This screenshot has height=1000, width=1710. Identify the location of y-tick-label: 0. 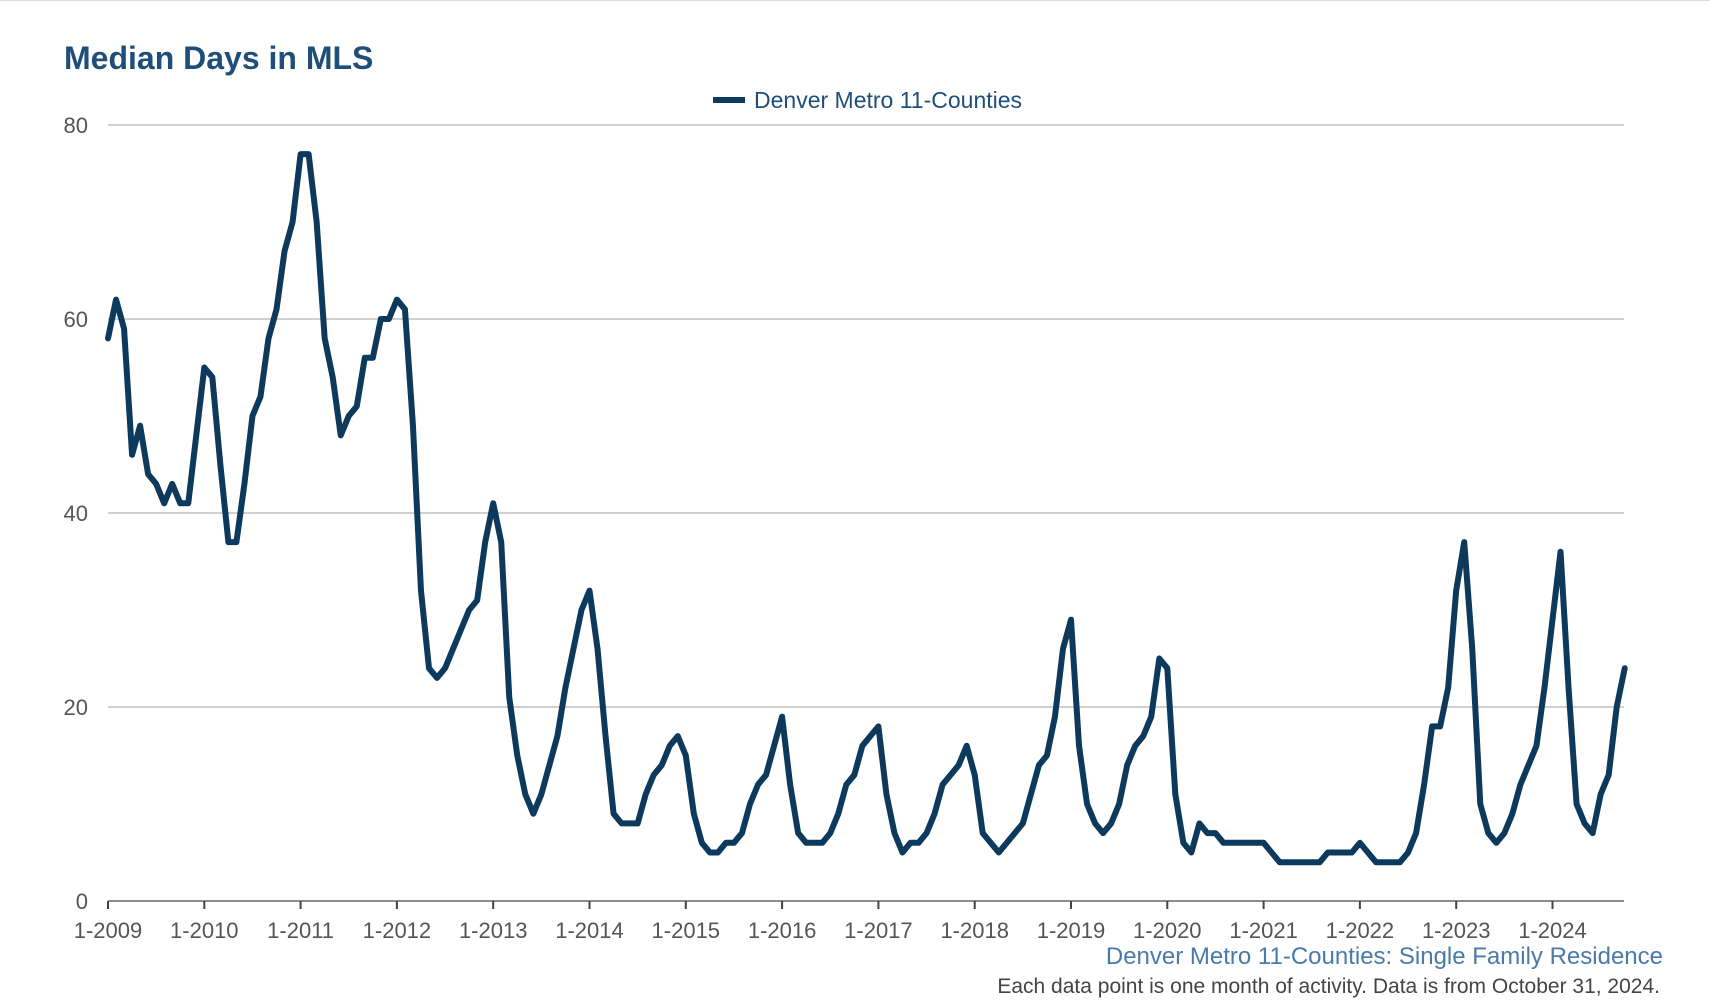
(82, 901).